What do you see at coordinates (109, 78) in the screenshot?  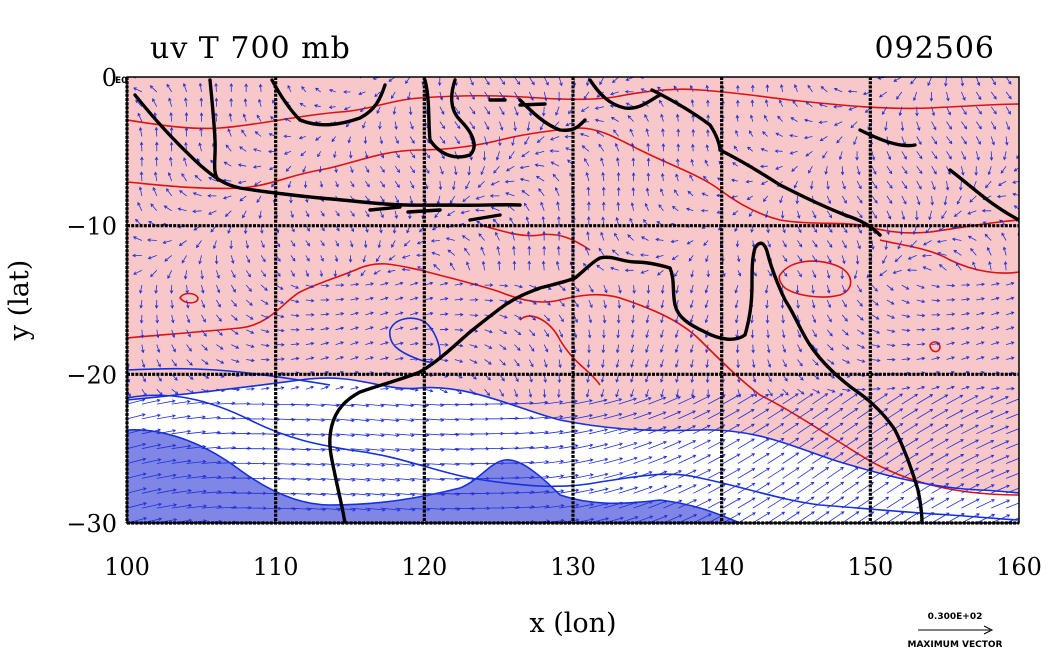 I see `y-tick-label: 0` at bounding box center [109, 78].